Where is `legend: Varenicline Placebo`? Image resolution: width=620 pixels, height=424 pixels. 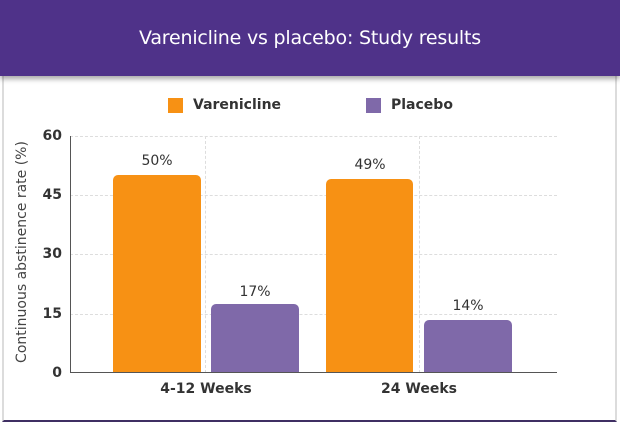
legend: Varenicline Placebo is located at coordinates (310, 107).